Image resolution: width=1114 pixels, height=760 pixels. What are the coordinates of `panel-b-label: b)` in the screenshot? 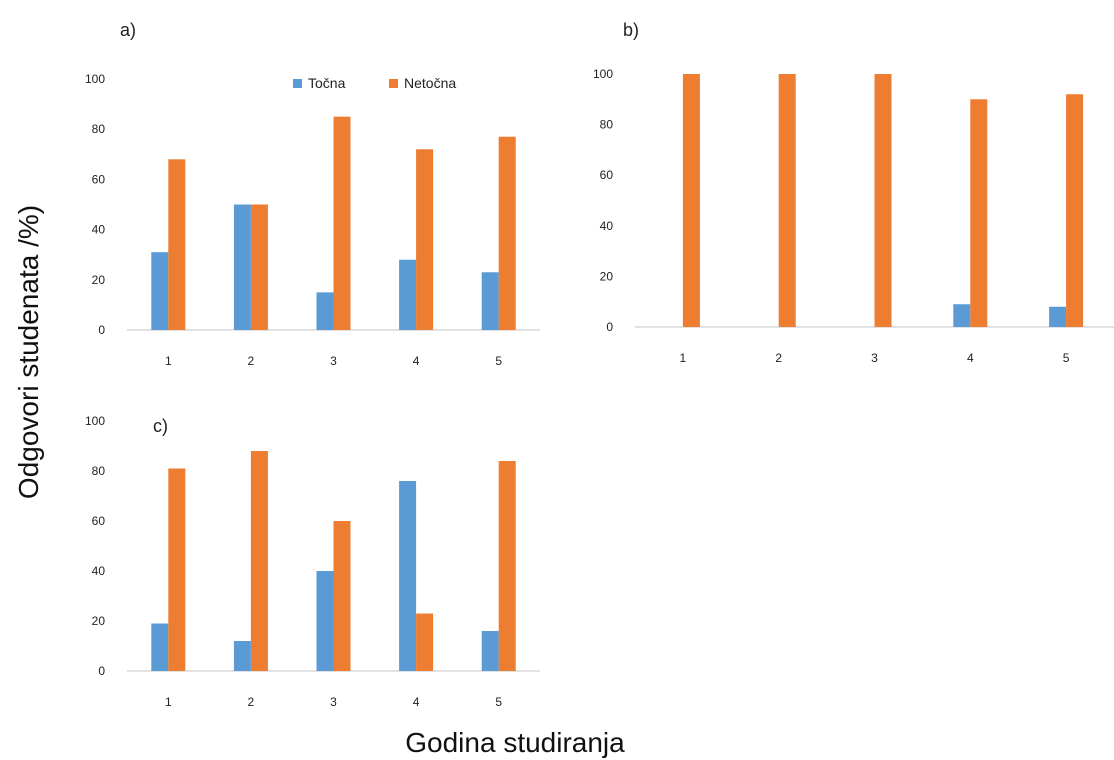 It's located at (631, 30).